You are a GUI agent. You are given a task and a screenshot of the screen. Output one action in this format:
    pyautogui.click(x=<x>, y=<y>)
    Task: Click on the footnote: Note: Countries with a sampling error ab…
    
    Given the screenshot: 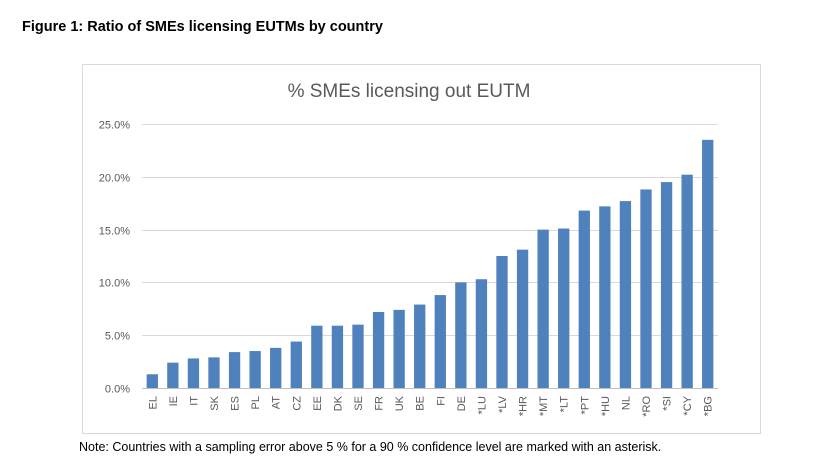 What is the action you would take?
    pyautogui.click(x=370, y=447)
    